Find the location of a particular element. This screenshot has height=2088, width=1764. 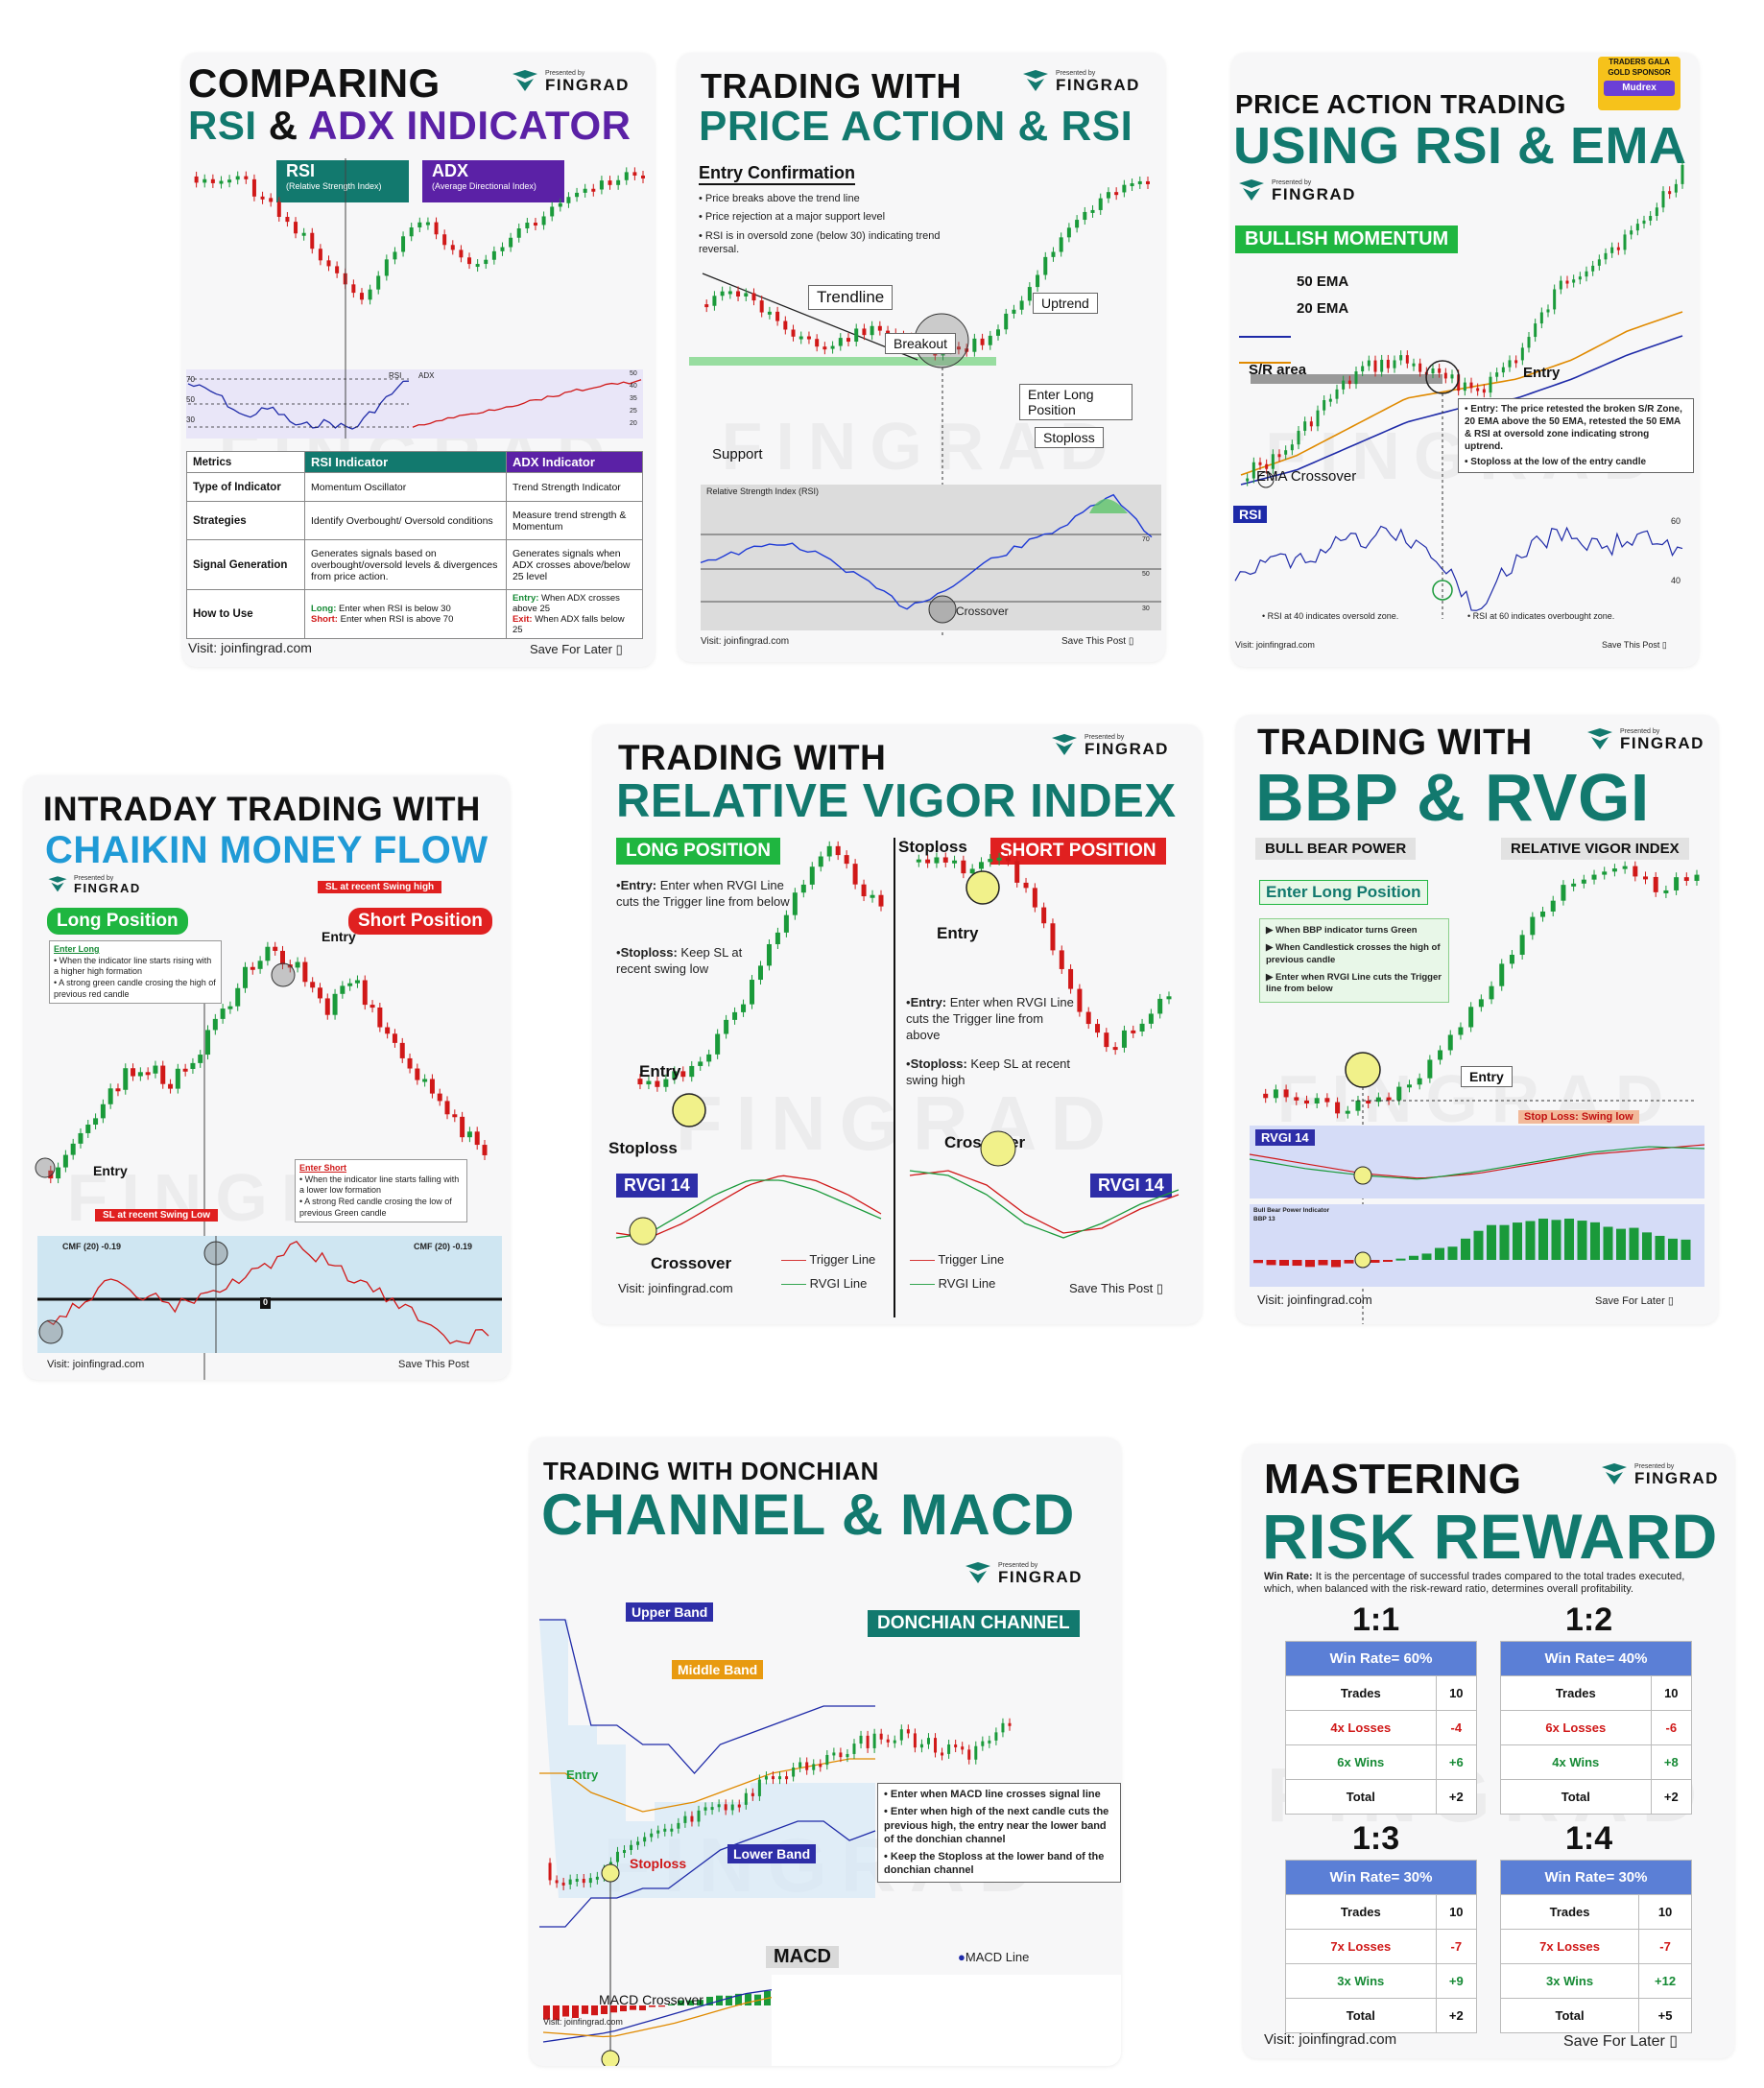

long-sl-note: •Stoploss: Keep SL at recent swing low is located at coordinates (680, 960).